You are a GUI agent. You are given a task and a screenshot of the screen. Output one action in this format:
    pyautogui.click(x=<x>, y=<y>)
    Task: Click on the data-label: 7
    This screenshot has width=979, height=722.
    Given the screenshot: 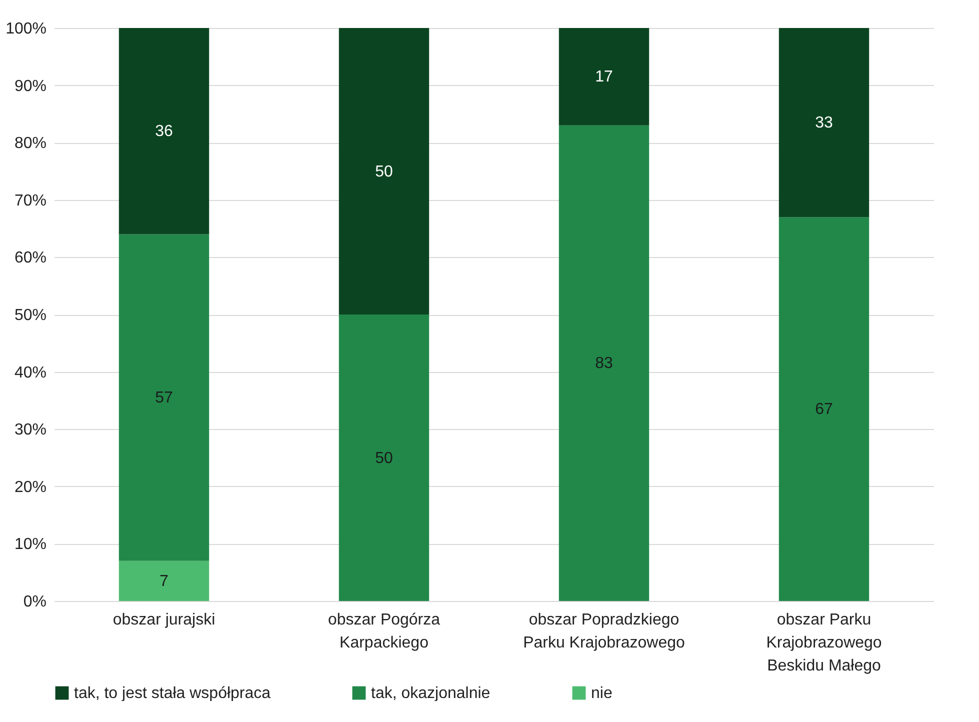 What is the action you would take?
    pyautogui.click(x=164, y=581)
    